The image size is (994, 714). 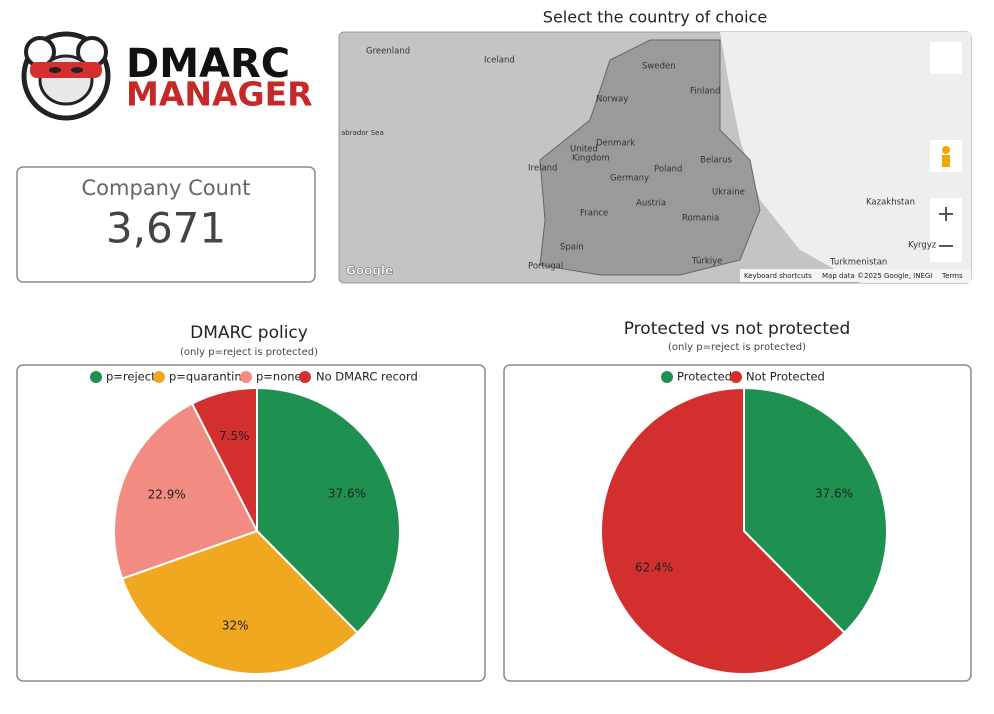 What do you see at coordinates (785, 377) in the screenshot?
I see `legend-label: Not Protected` at bounding box center [785, 377].